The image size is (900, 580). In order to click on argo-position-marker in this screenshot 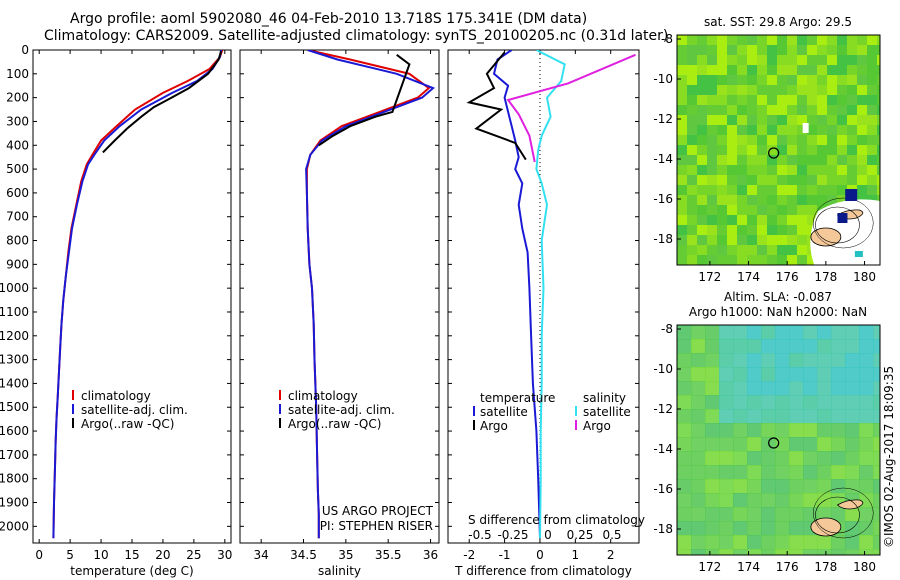, I will do `click(774, 443)`.